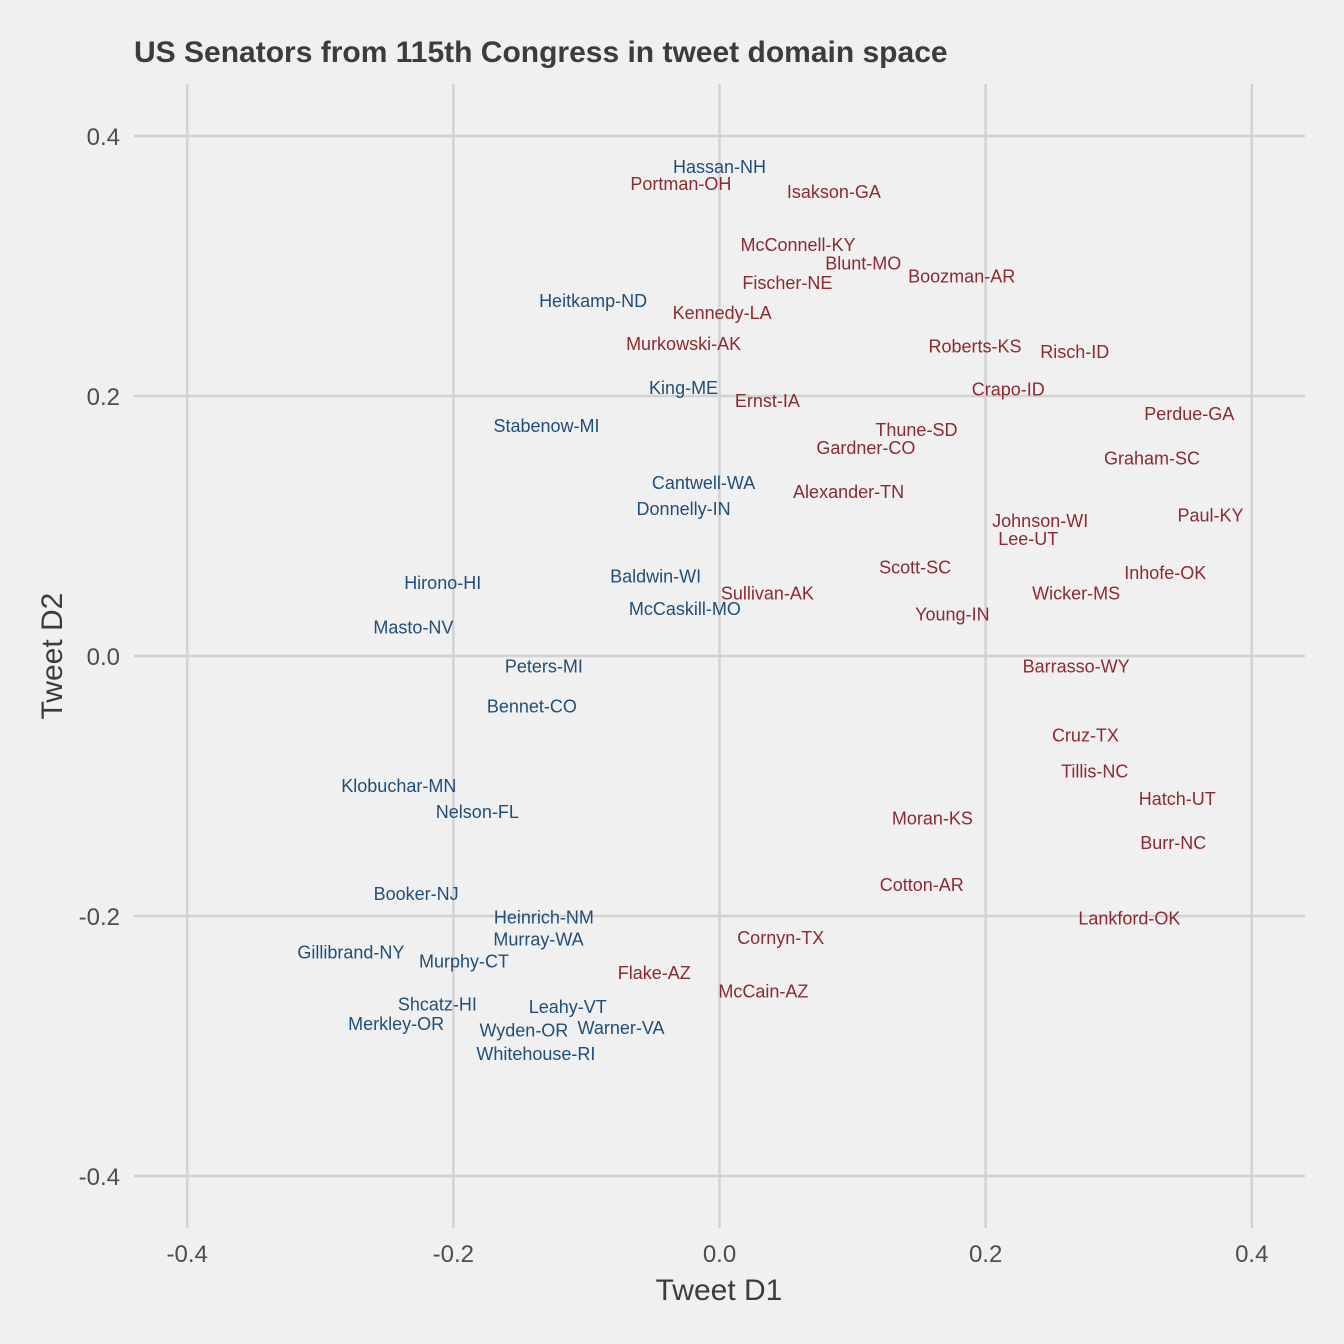 The width and height of the screenshot is (1344, 1344). I want to click on point-label: Bennet-CO, so click(532, 707).